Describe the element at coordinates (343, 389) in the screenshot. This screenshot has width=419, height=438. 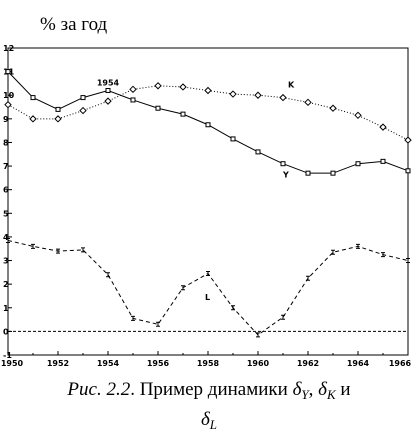
I see `caption-run: и` at that location.